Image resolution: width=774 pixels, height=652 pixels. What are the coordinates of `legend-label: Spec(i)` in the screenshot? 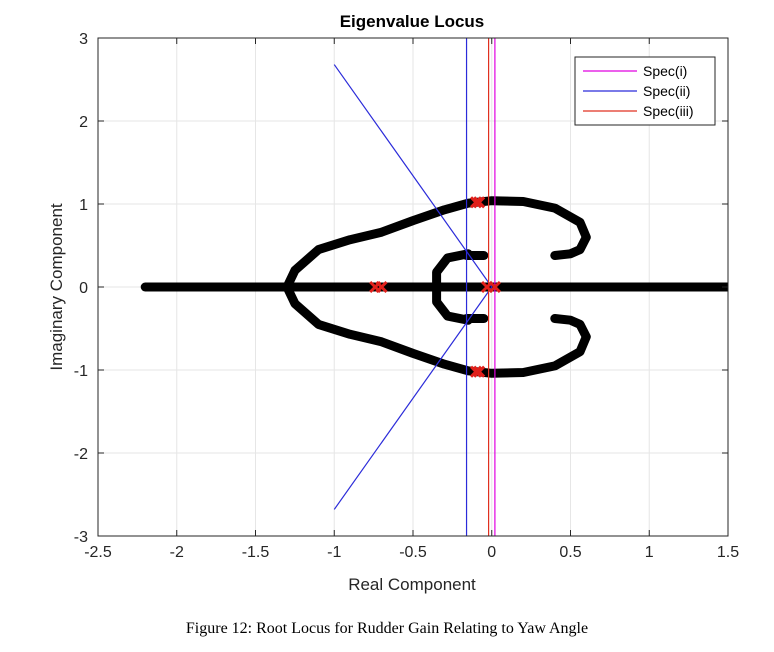 It's located at (665, 71).